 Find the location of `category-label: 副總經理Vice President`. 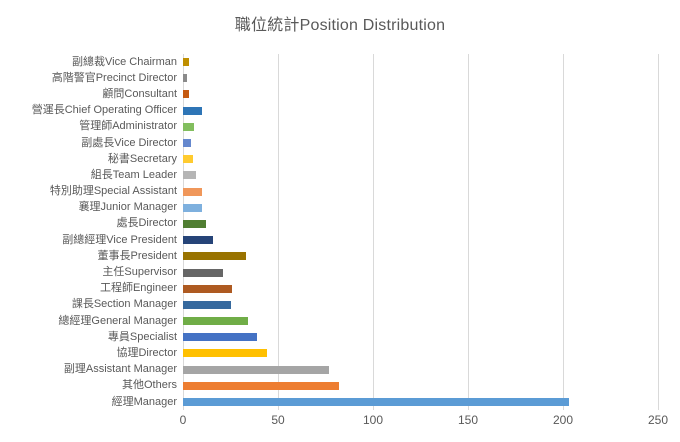

category-label: 副總經理Vice President is located at coordinates (119, 239).